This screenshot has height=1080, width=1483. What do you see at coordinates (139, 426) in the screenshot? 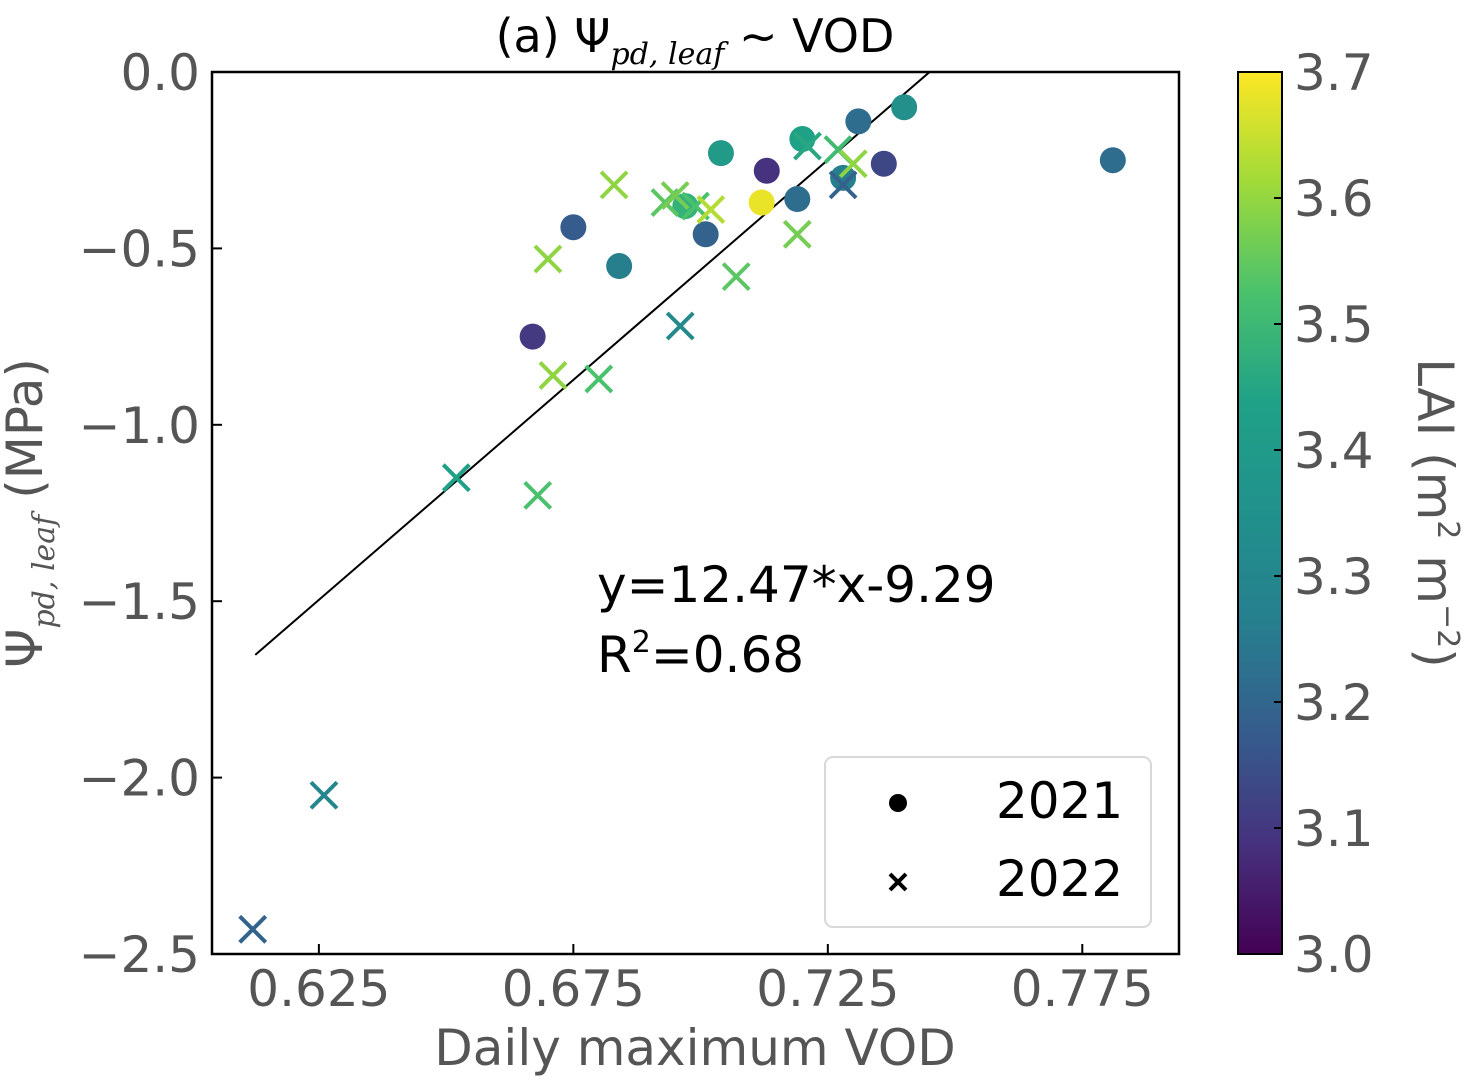
I see `y-tick-label: −1.0` at bounding box center [139, 426].